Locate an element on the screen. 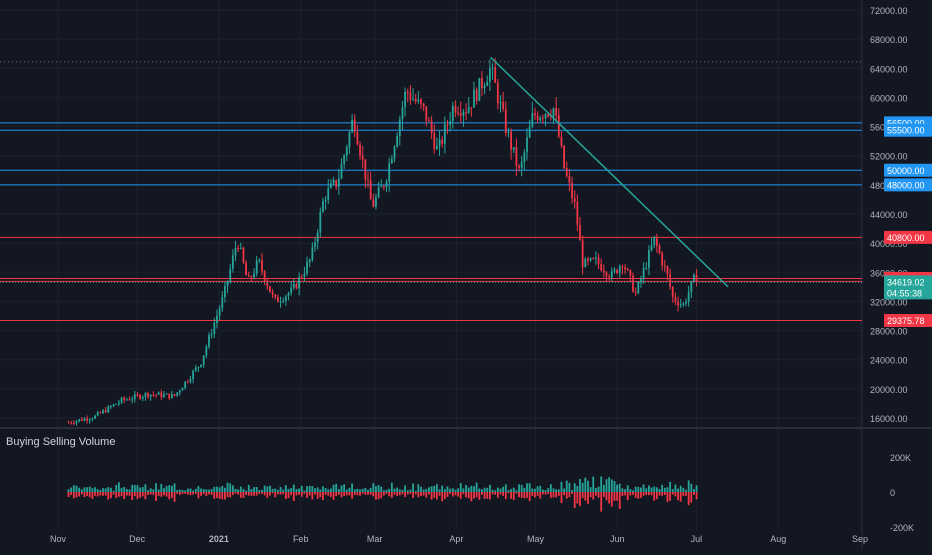 The image size is (932, 555). price-level-label: 55500.00 is located at coordinates (906, 131).